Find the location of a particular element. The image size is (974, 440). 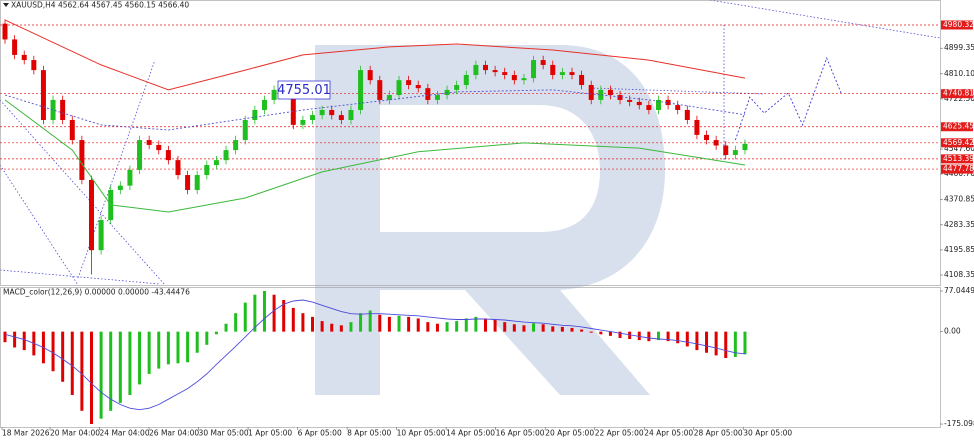

level-label: 4625.45 is located at coordinates (958, 126).